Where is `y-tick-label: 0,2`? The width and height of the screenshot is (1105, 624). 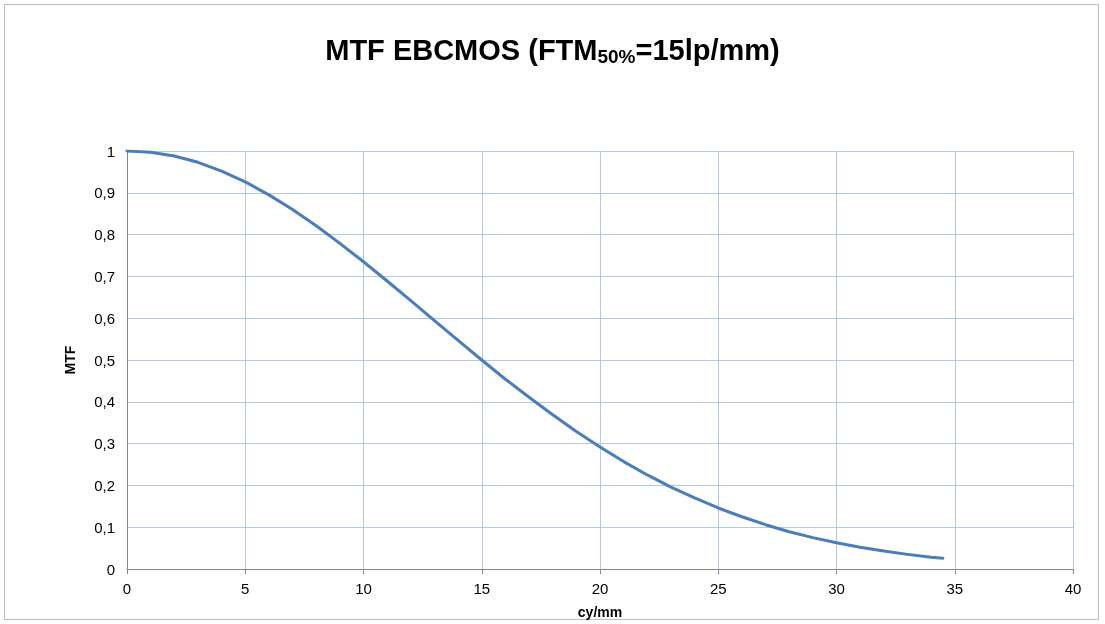 y-tick-label: 0,2 is located at coordinates (104, 485).